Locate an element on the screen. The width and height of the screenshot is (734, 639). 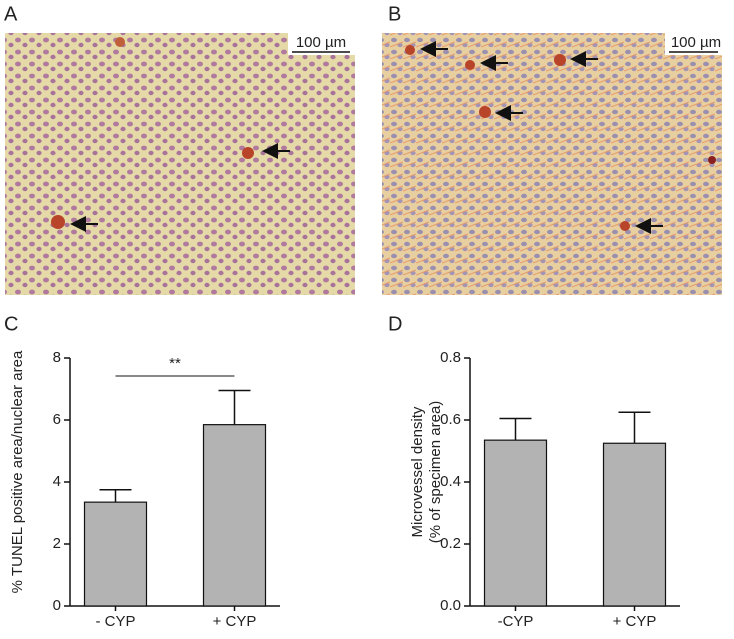
y-tick-label: 0 is located at coordinates (57, 605).